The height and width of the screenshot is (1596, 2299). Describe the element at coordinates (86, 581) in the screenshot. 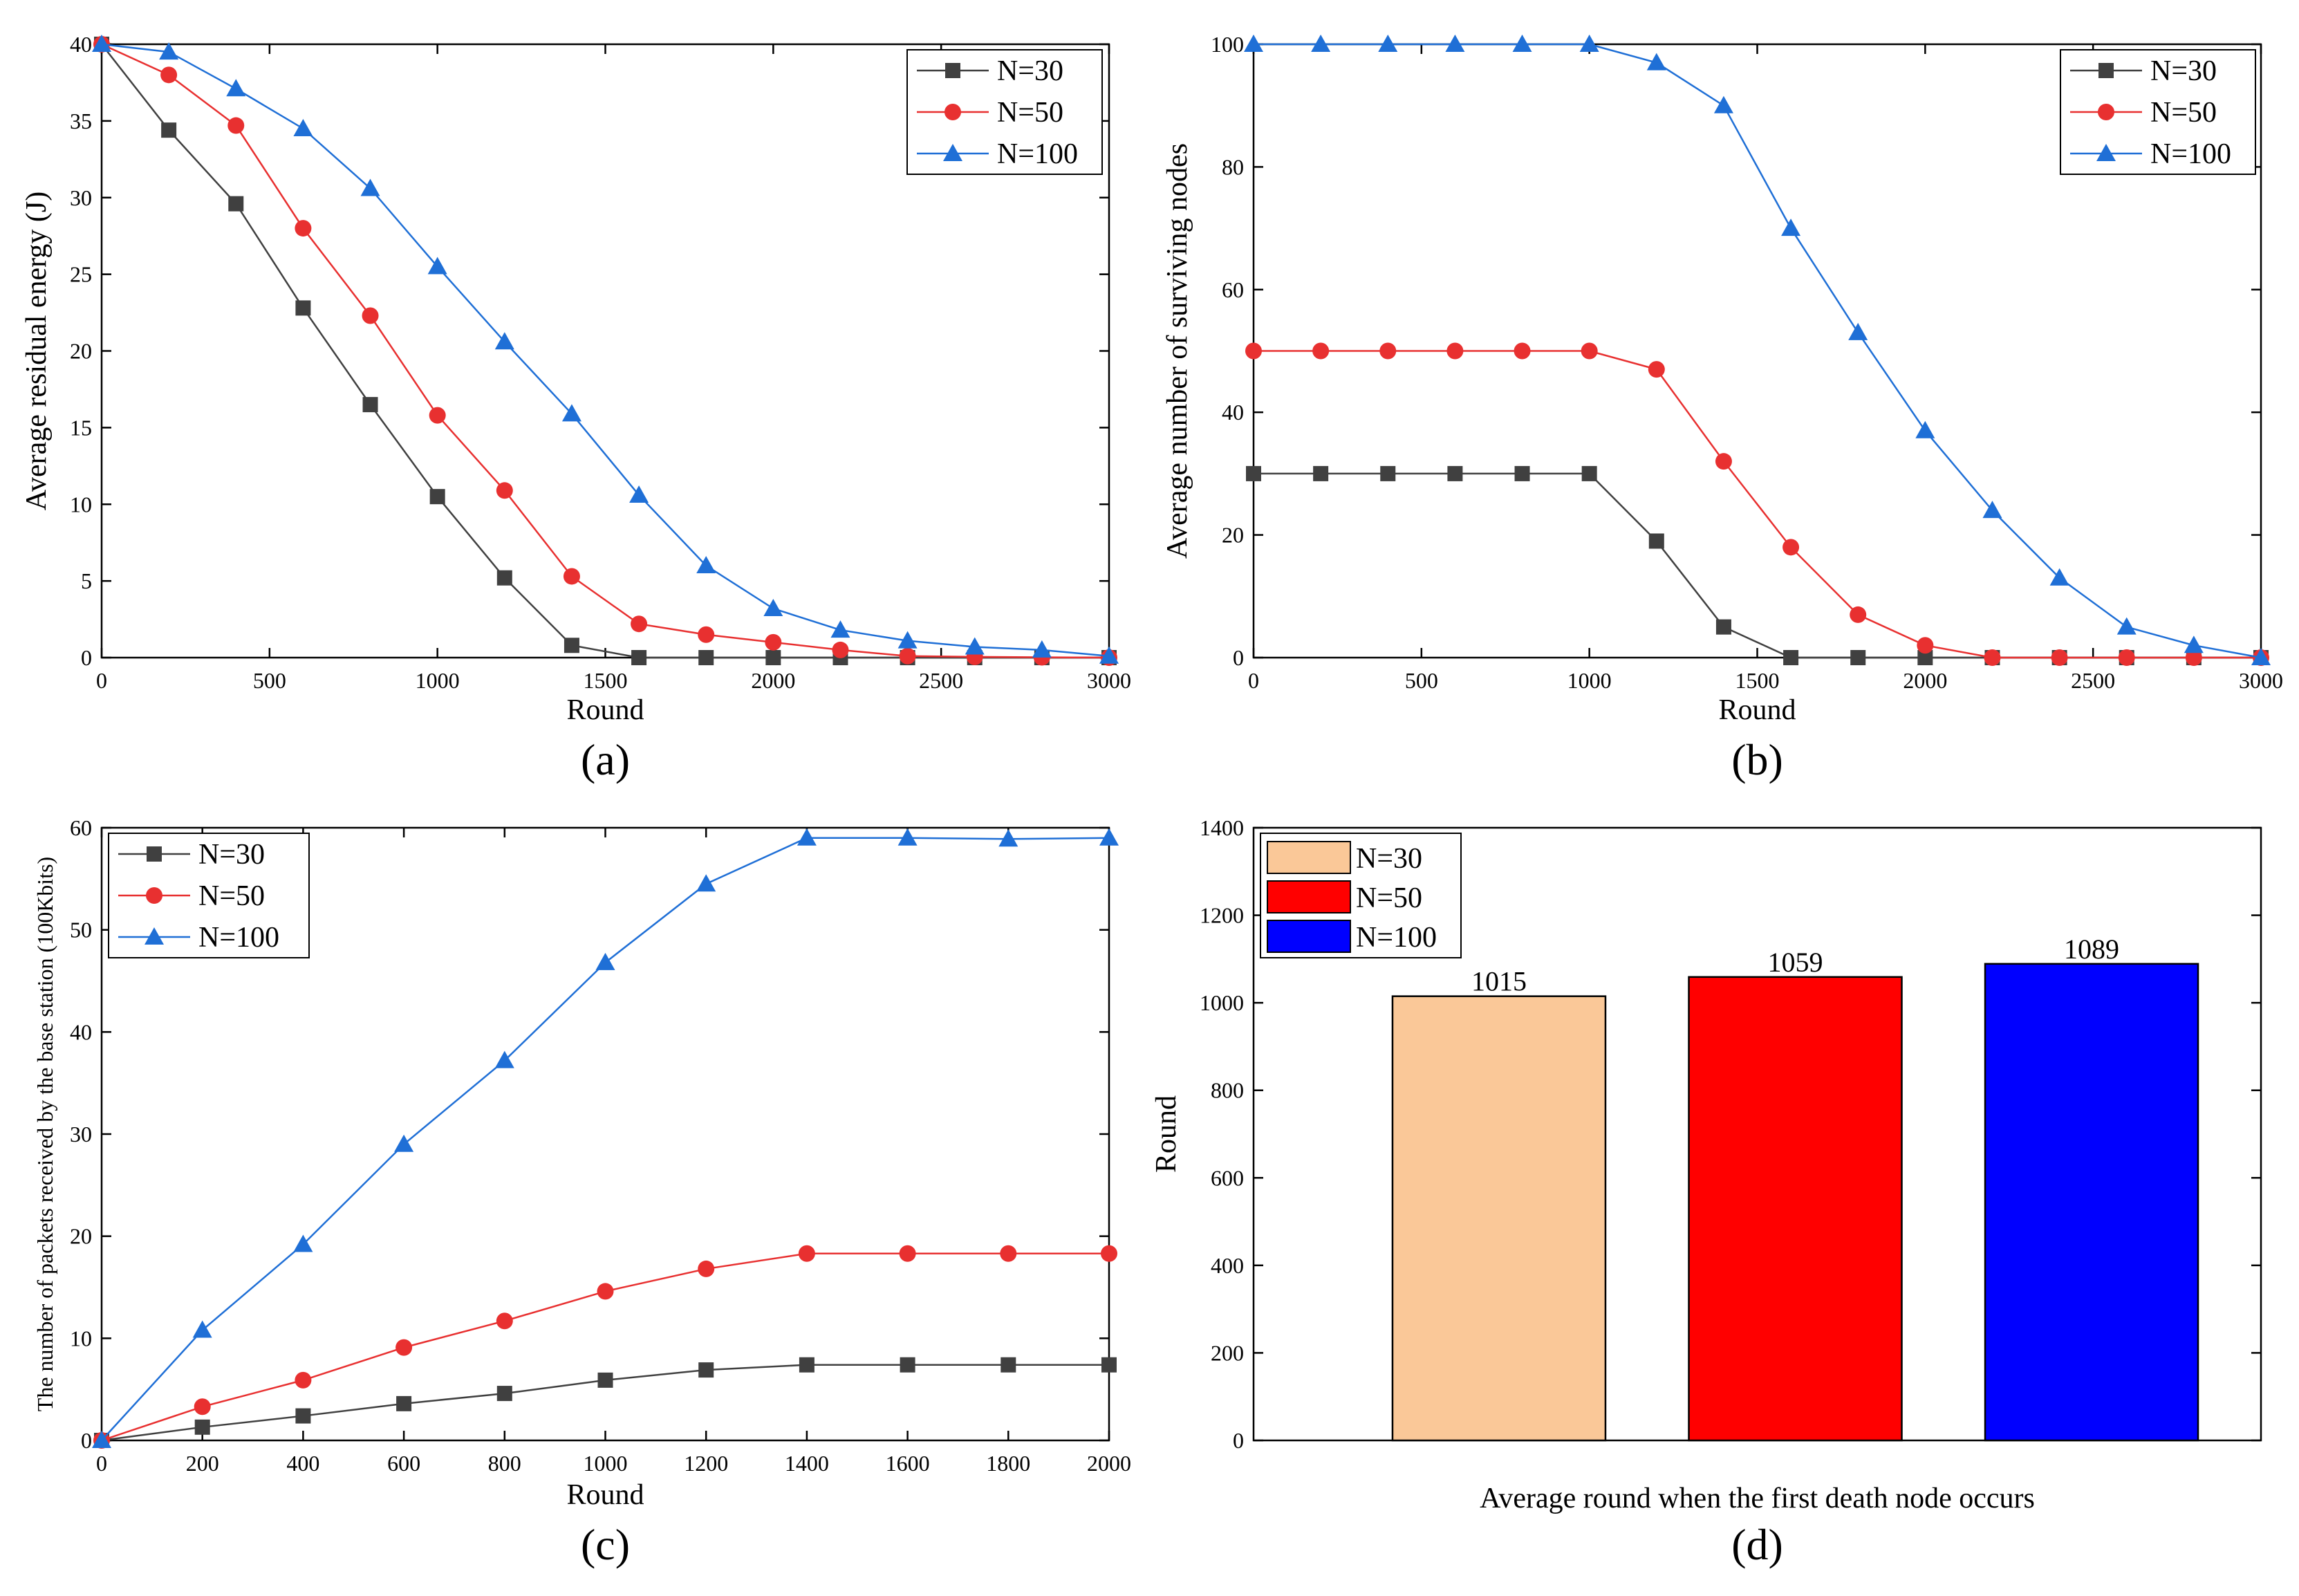

I see `y-tick-label: 5` at that location.